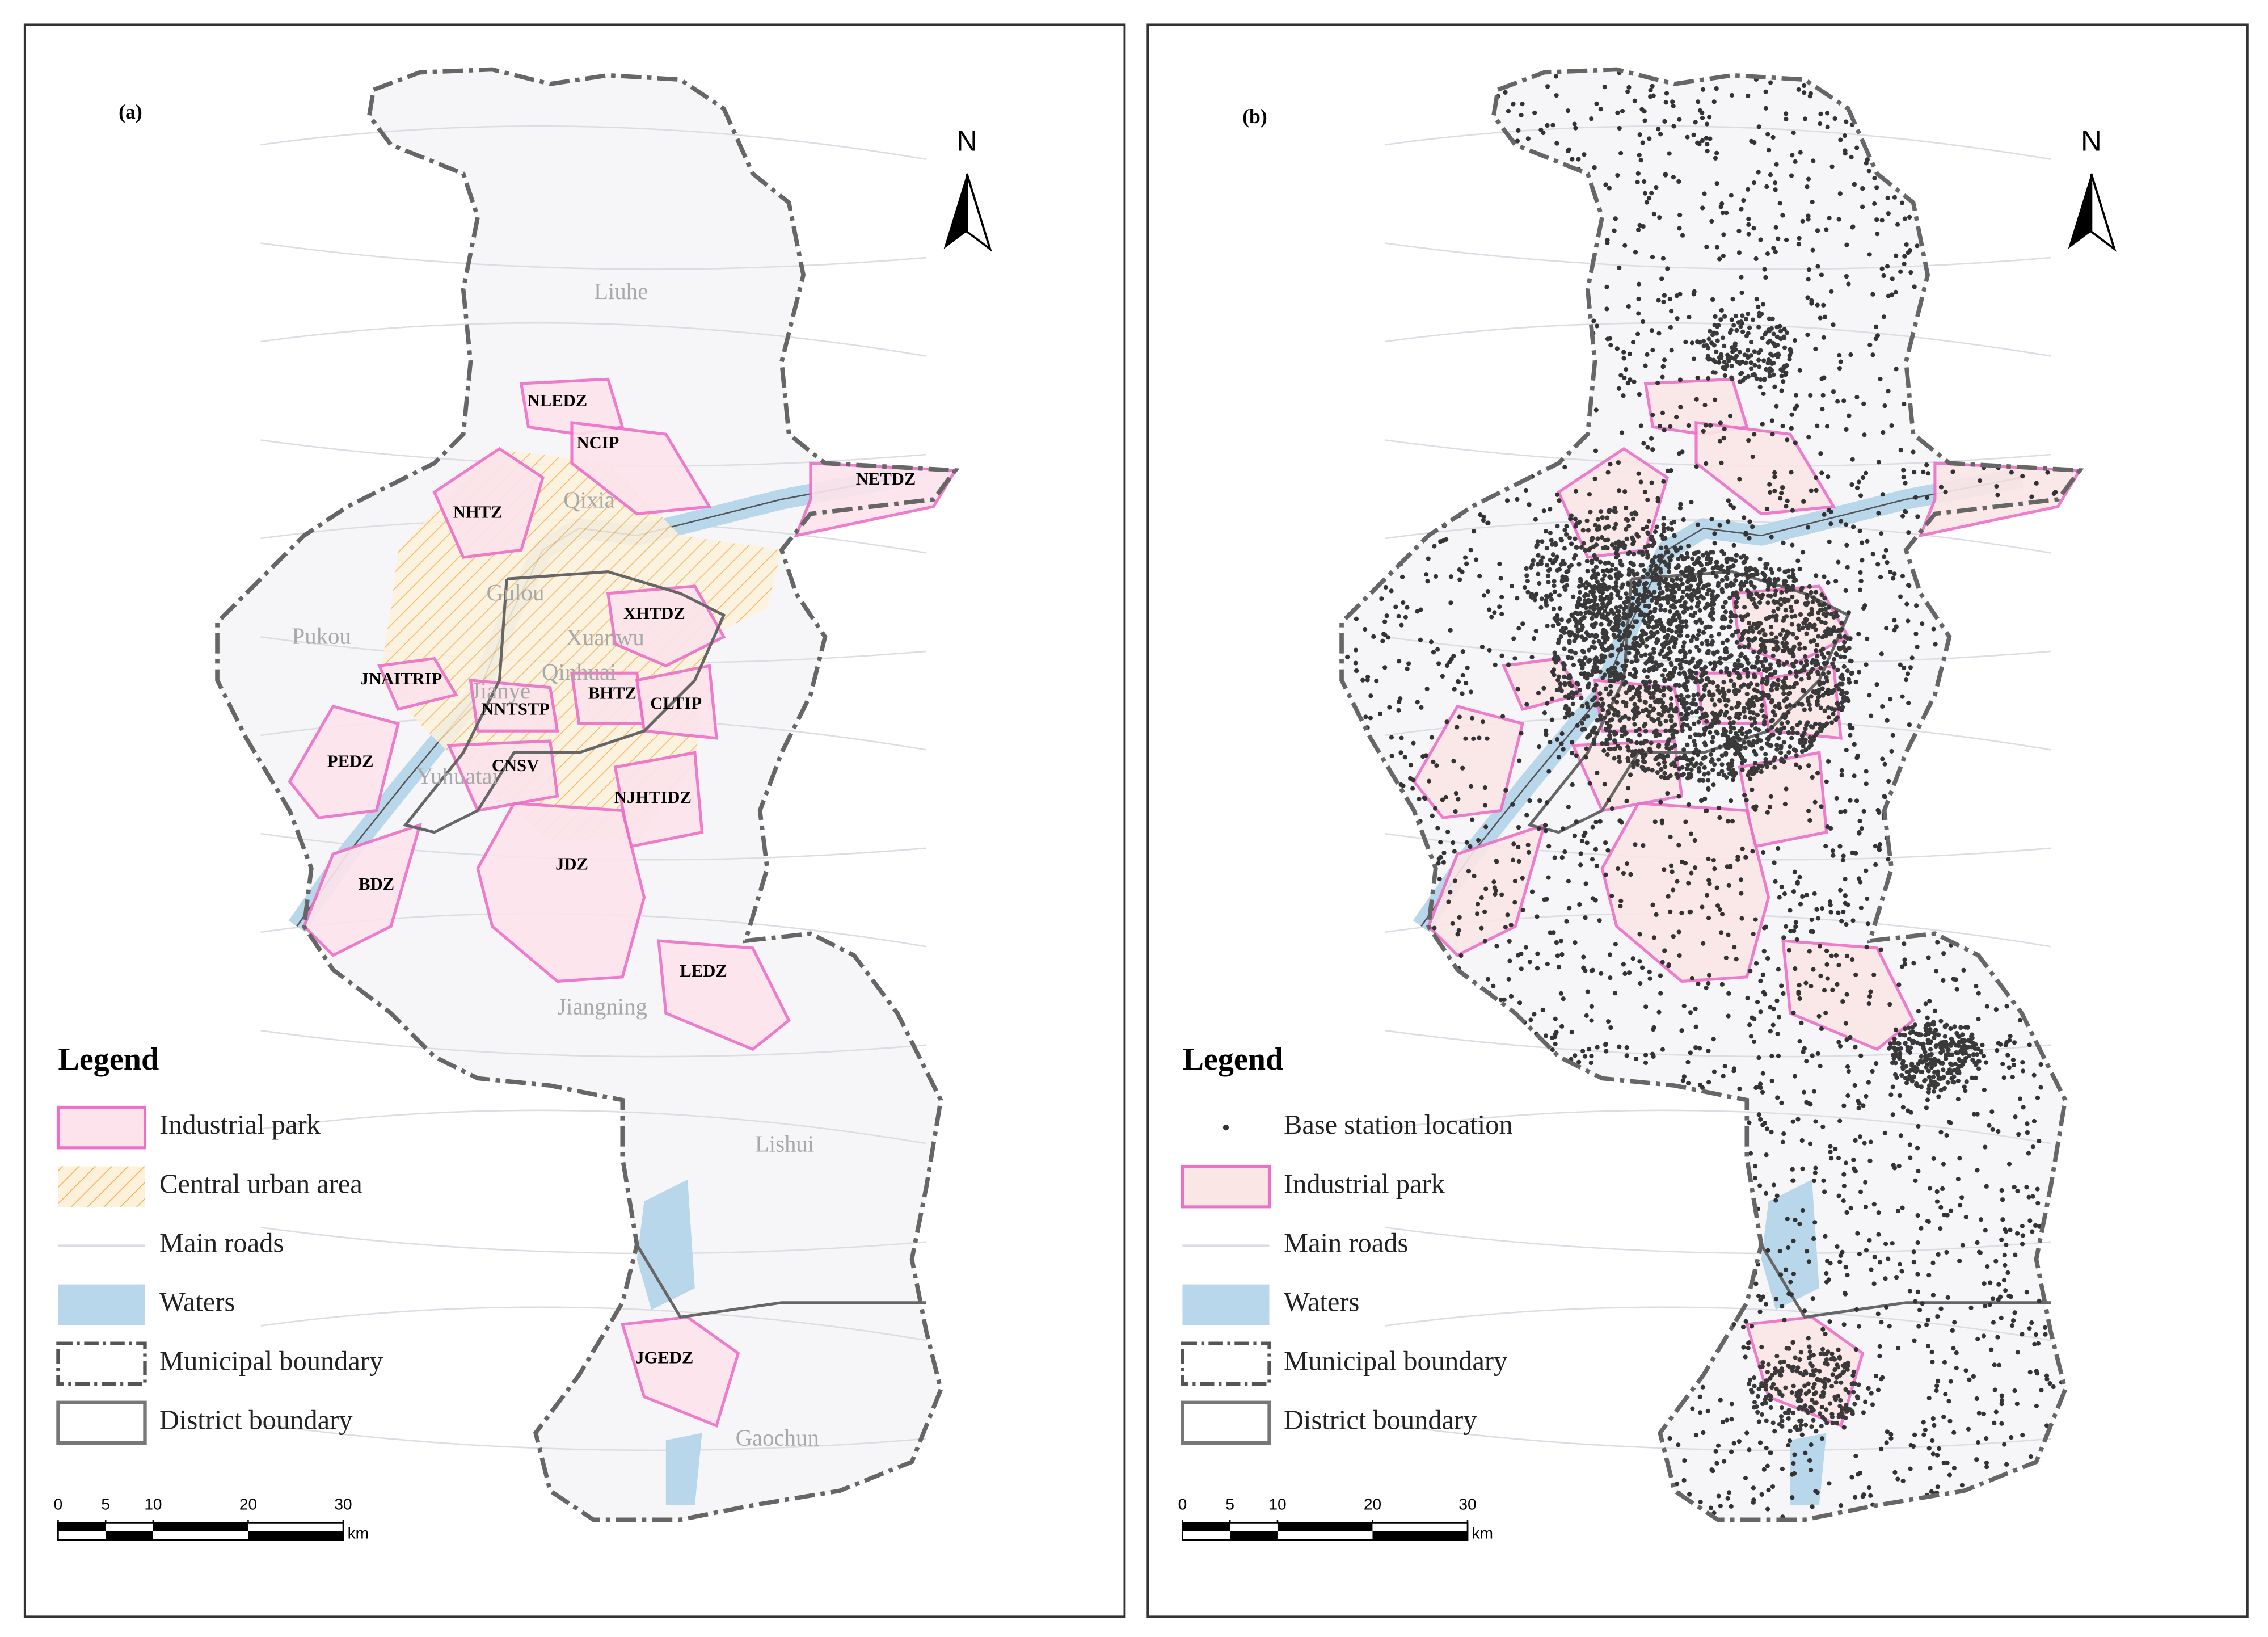  I want to click on main-road, so click(1718, 1126).